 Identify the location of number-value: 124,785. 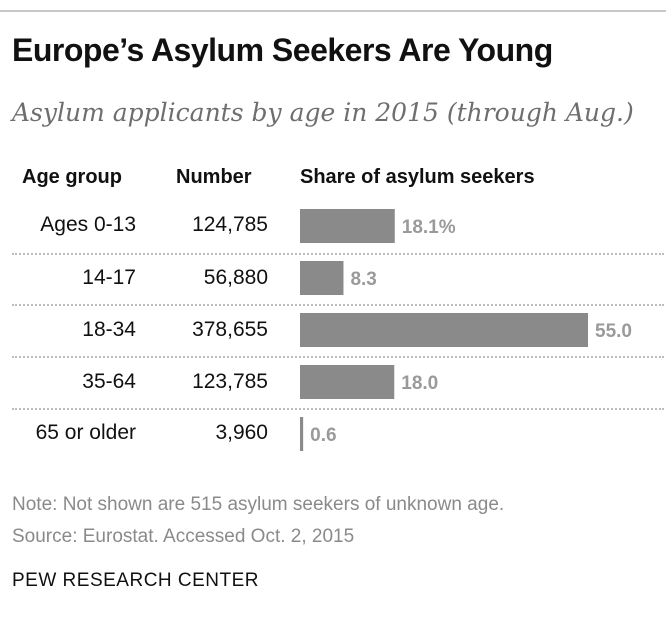
(230, 224).